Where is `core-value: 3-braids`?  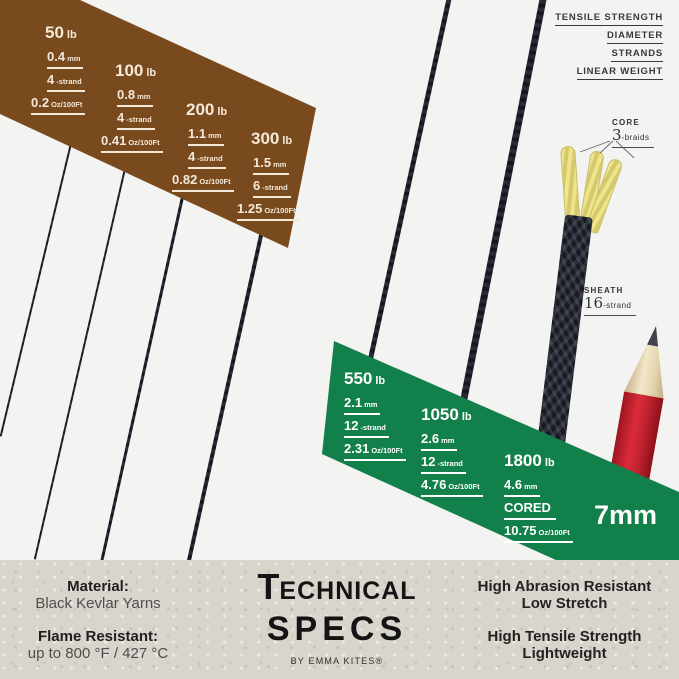
core-value: 3-braids is located at coordinates (633, 137).